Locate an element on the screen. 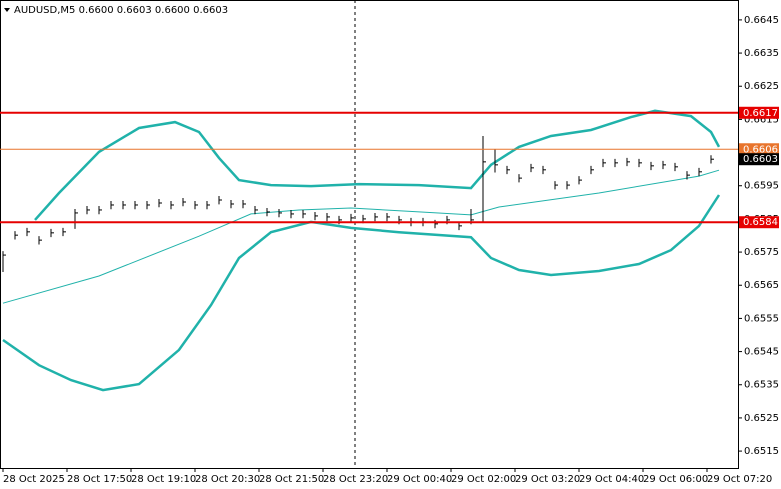 The height and width of the screenshot is (489, 781). last-price-label: 0.6603 is located at coordinates (760, 159).